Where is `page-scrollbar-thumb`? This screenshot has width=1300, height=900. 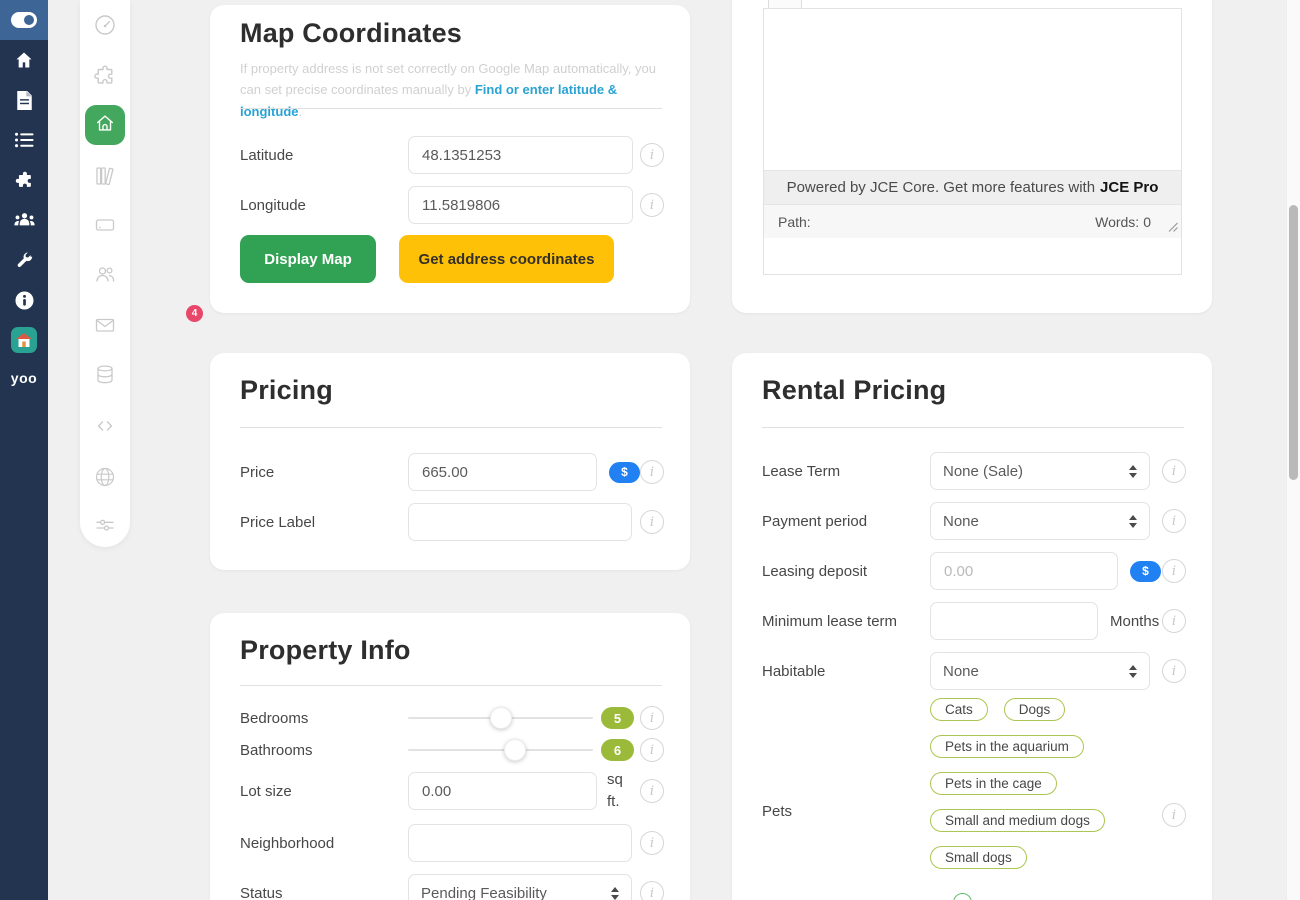 page-scrollbar-thumb is located at coordinates (1293, 342).